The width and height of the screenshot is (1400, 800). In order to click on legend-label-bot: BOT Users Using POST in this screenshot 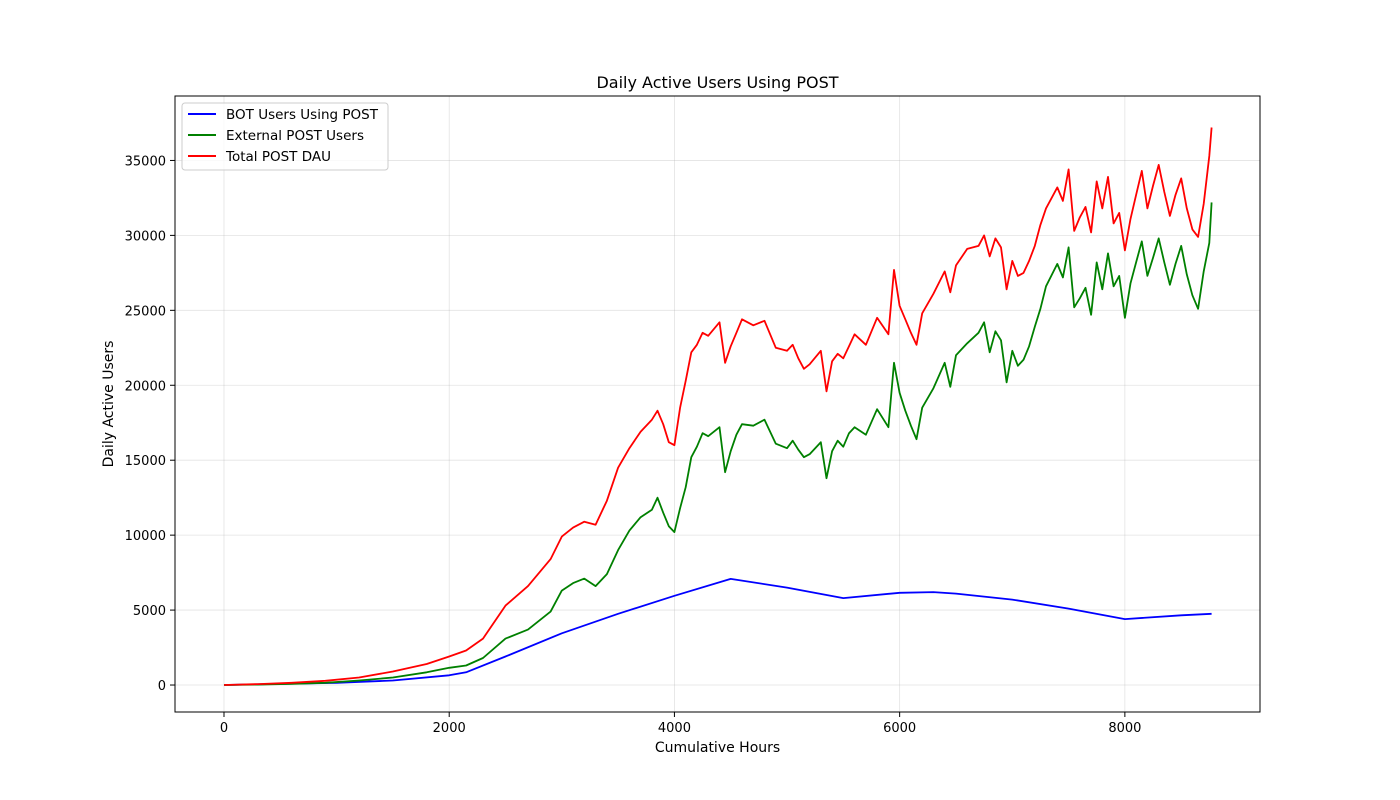, I will do `click(302, 115)`.